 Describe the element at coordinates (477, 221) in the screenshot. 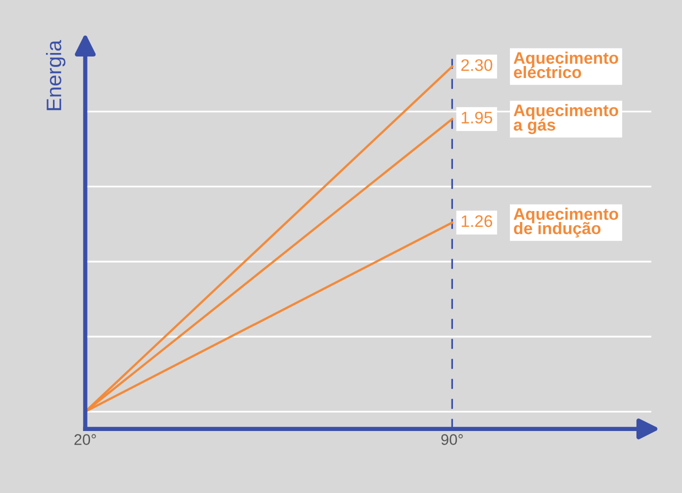

I see `data-label: 1.26` at that location.